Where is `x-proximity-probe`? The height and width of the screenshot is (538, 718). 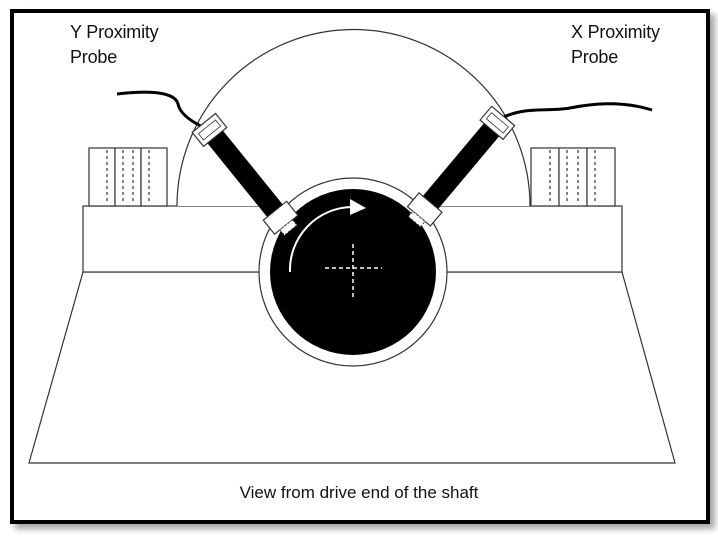
x-proximity-probe is located at coordinates (529, 165).